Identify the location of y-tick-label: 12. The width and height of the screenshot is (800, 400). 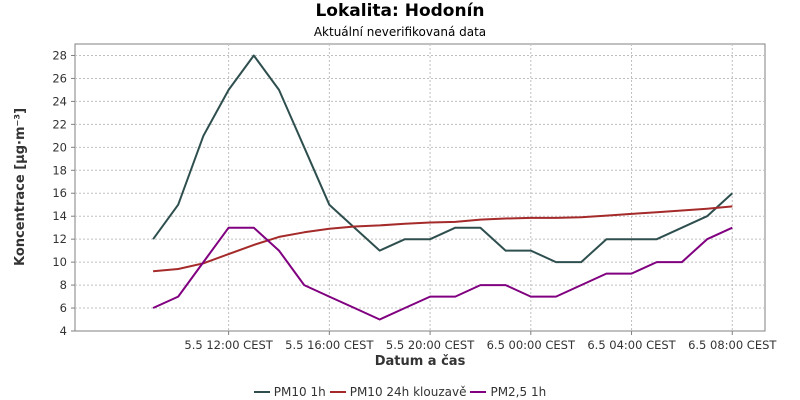
(59, 239).